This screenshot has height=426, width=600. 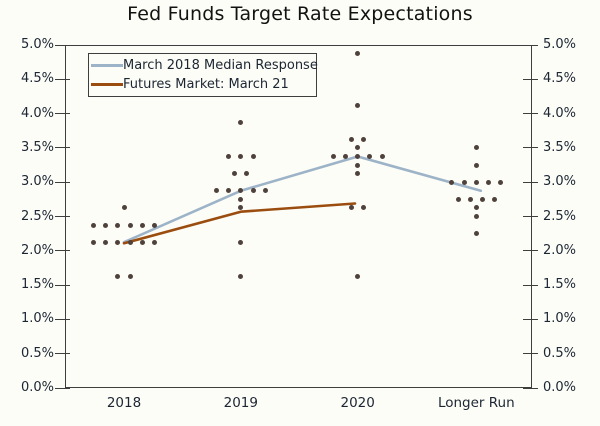 What do you see at coordinates (37, 353) in the screenshot?
I see `y-axis-label-left: 0.5%` at bounding box center [37, 353].